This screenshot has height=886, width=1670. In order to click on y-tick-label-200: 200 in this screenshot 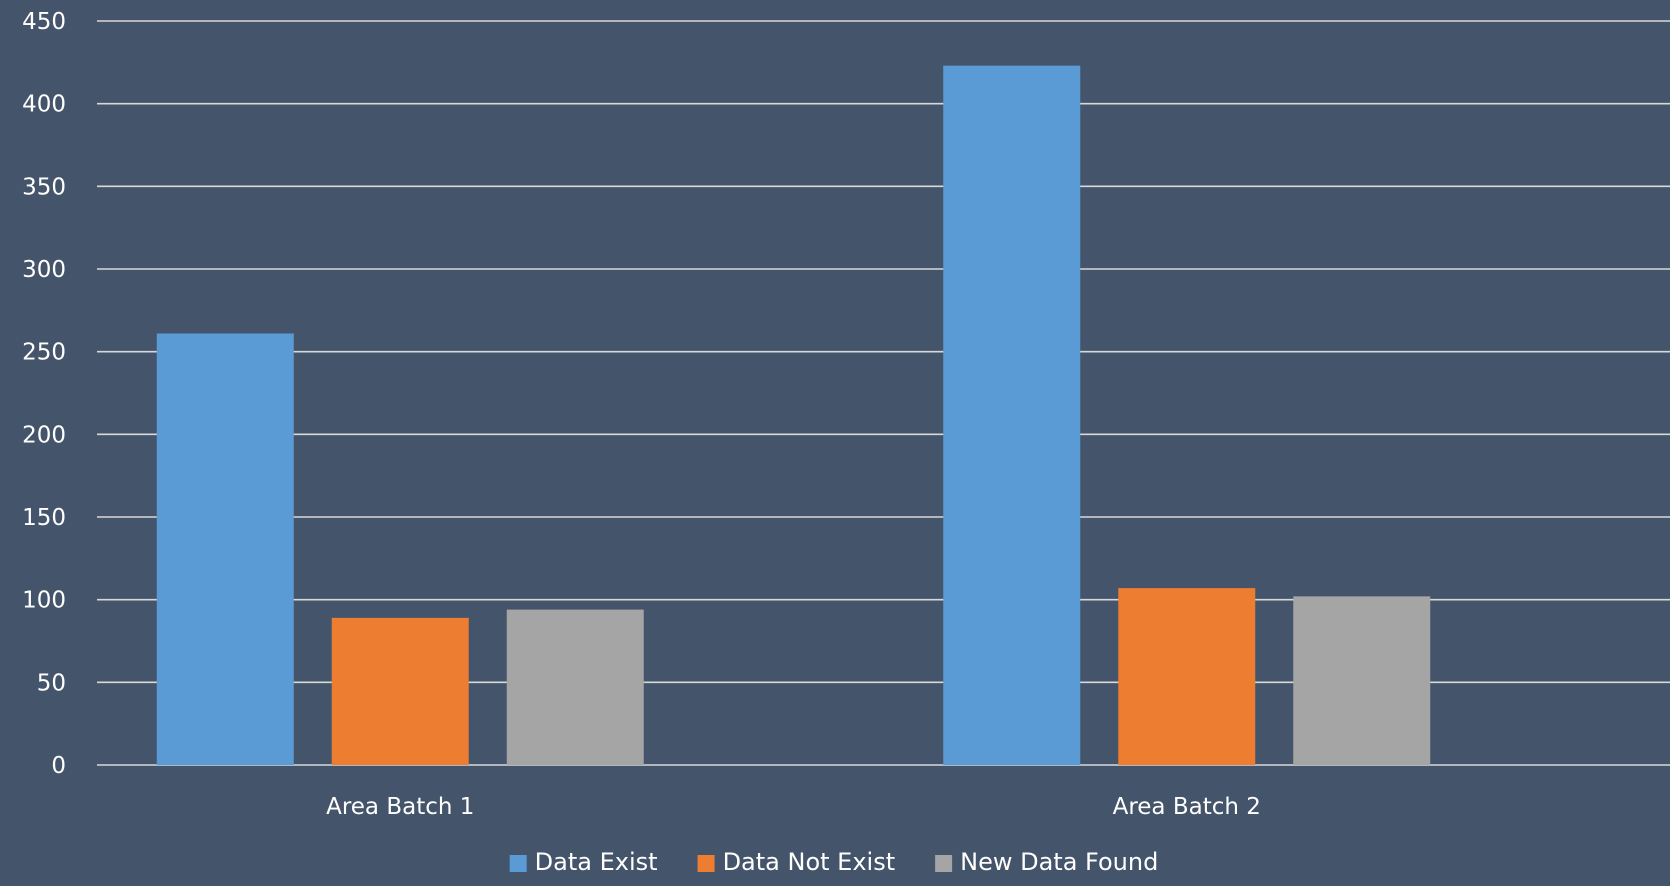, I will do `click(44, 435)`.